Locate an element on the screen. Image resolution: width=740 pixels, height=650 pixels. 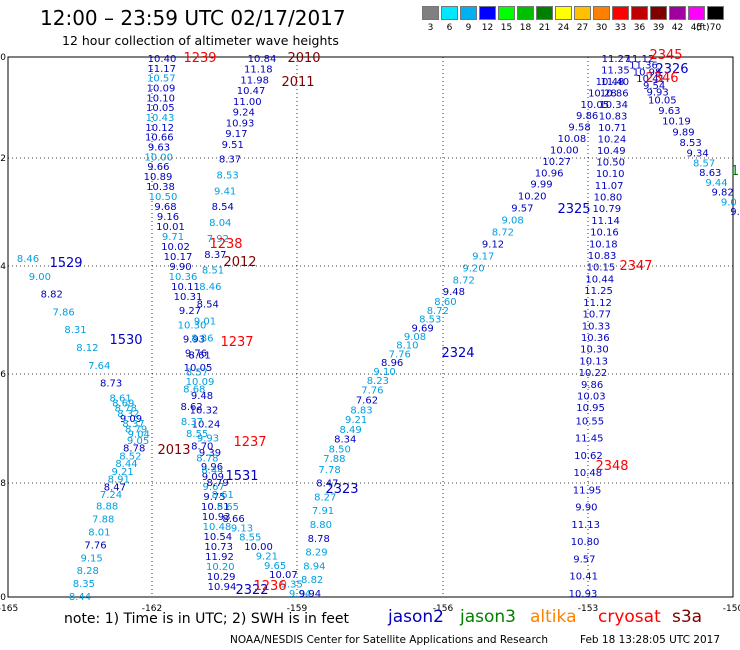
track-label: 1529 is located at coordinates (65, 263).